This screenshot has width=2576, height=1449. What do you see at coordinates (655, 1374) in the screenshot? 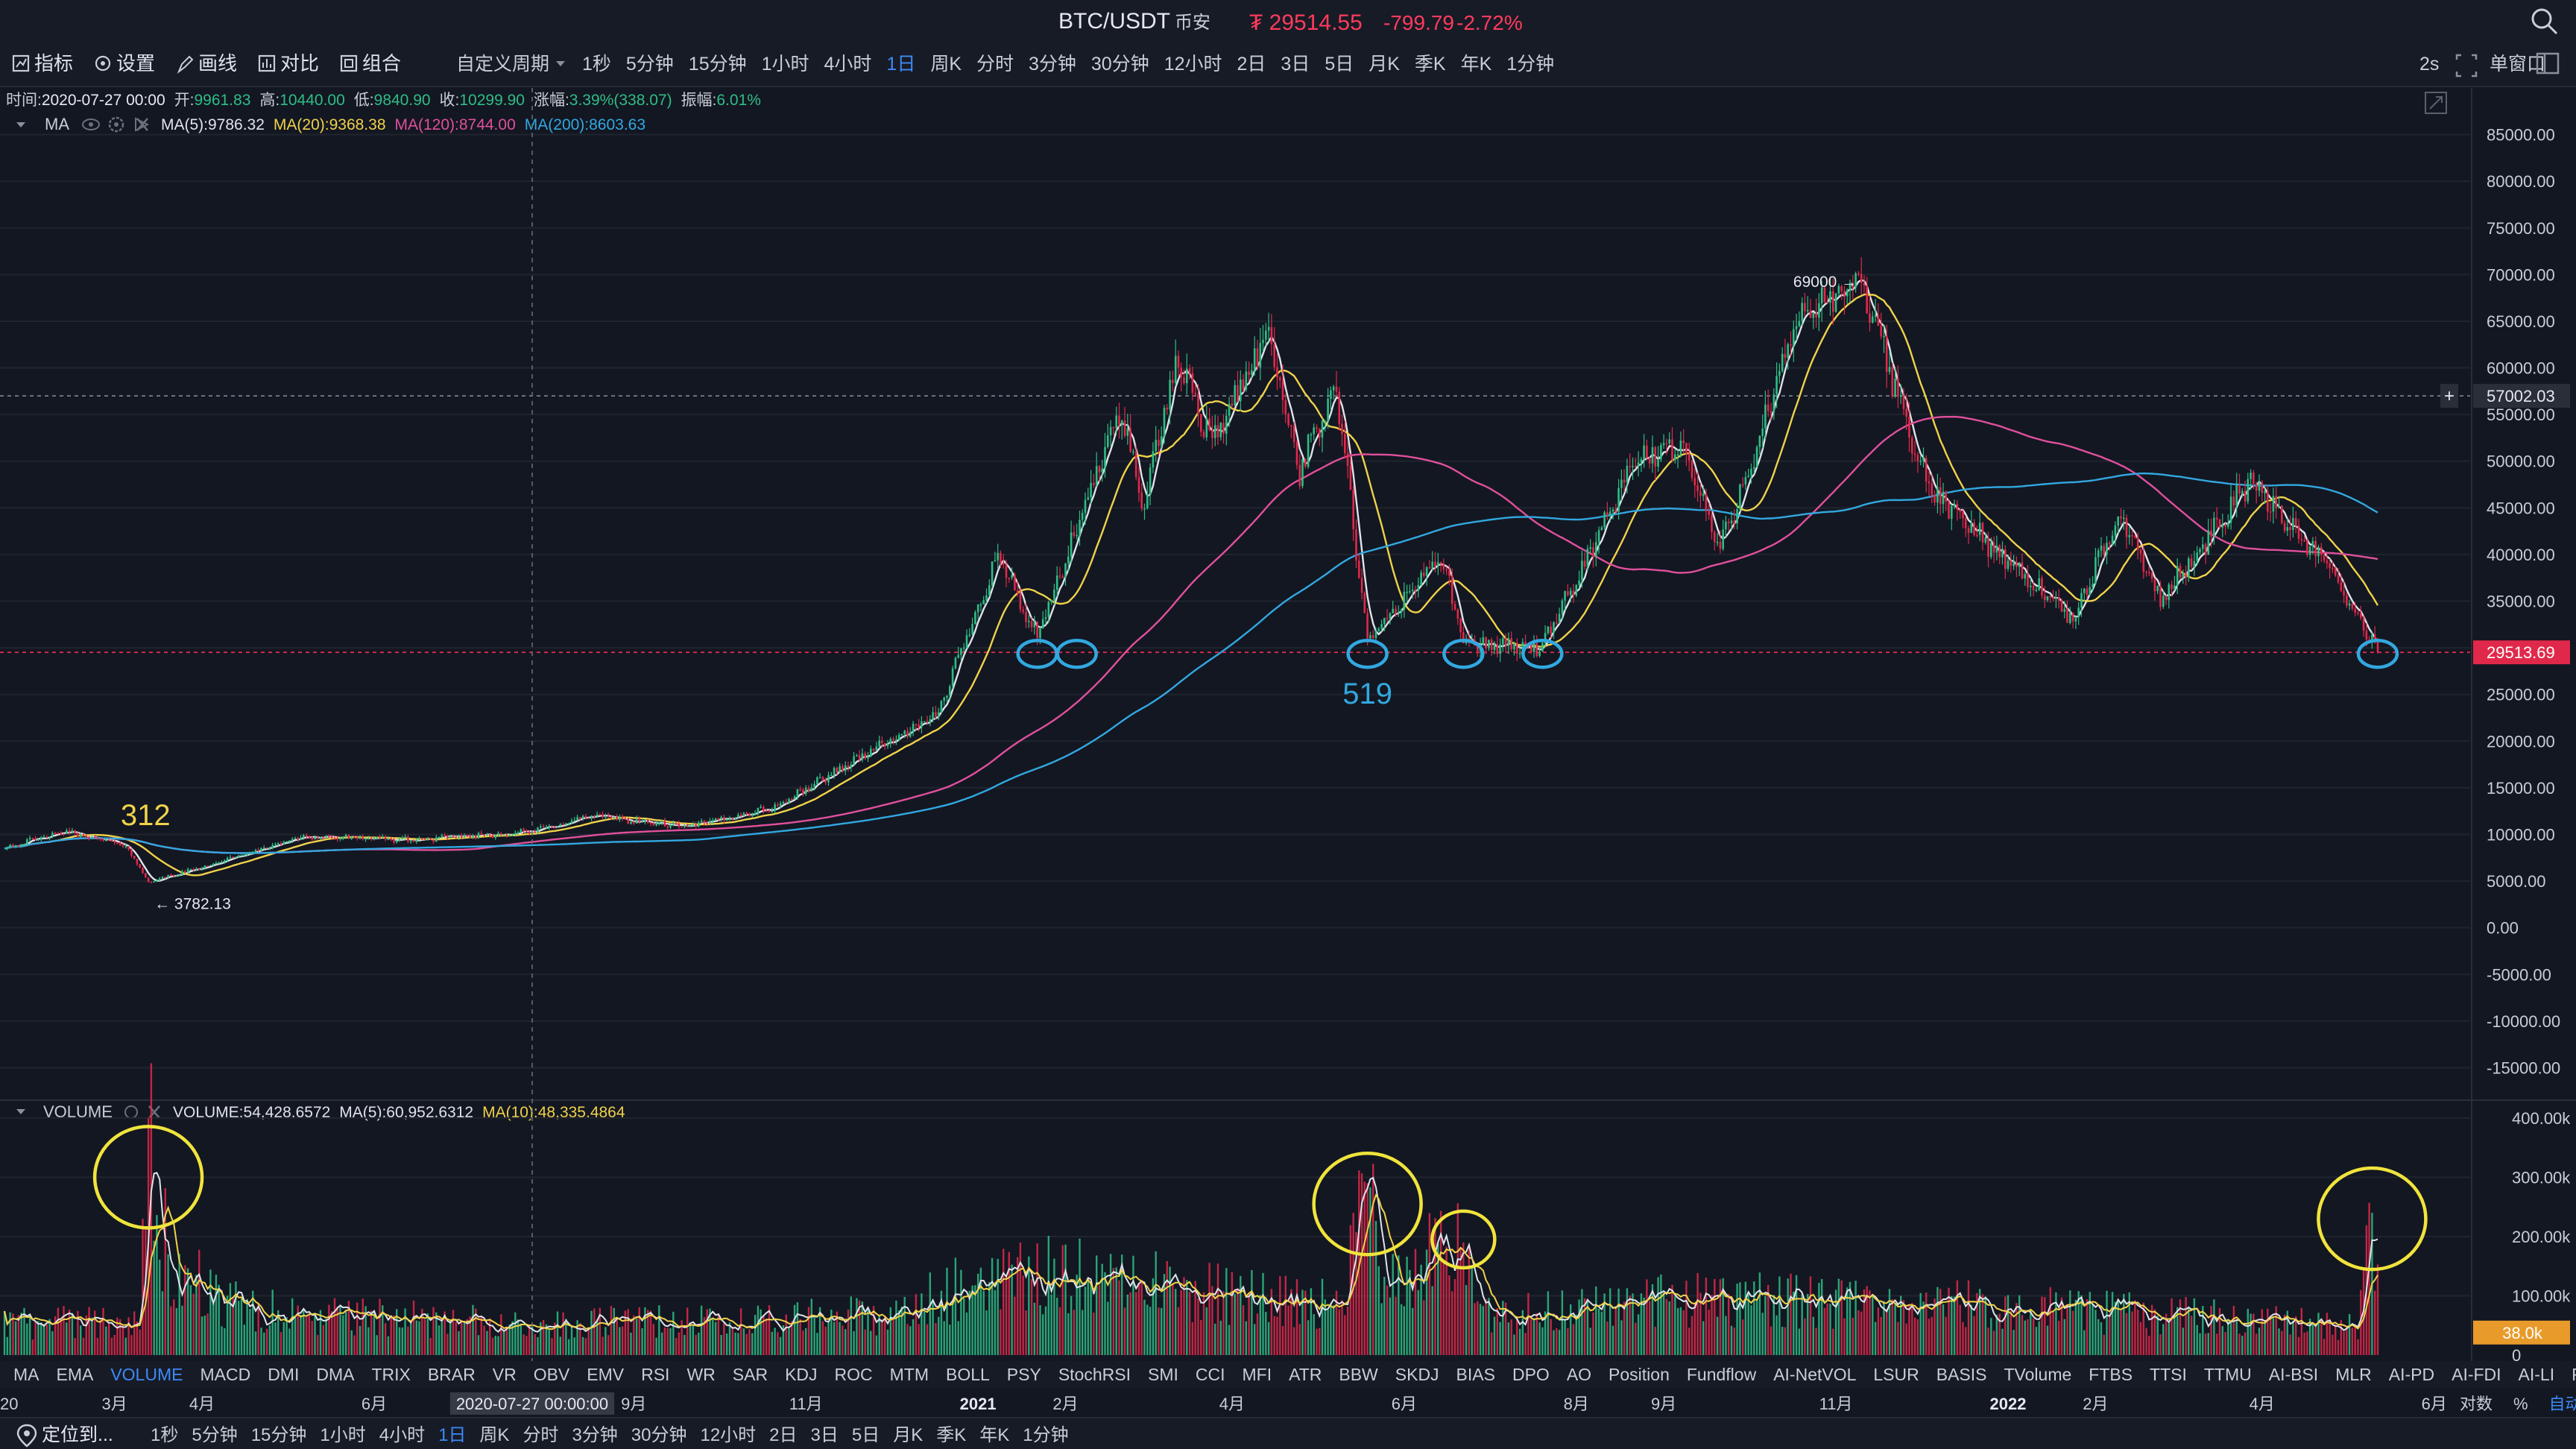
I see `indicator-tab-rsi: RSI` at bounding box center [655, 1374].